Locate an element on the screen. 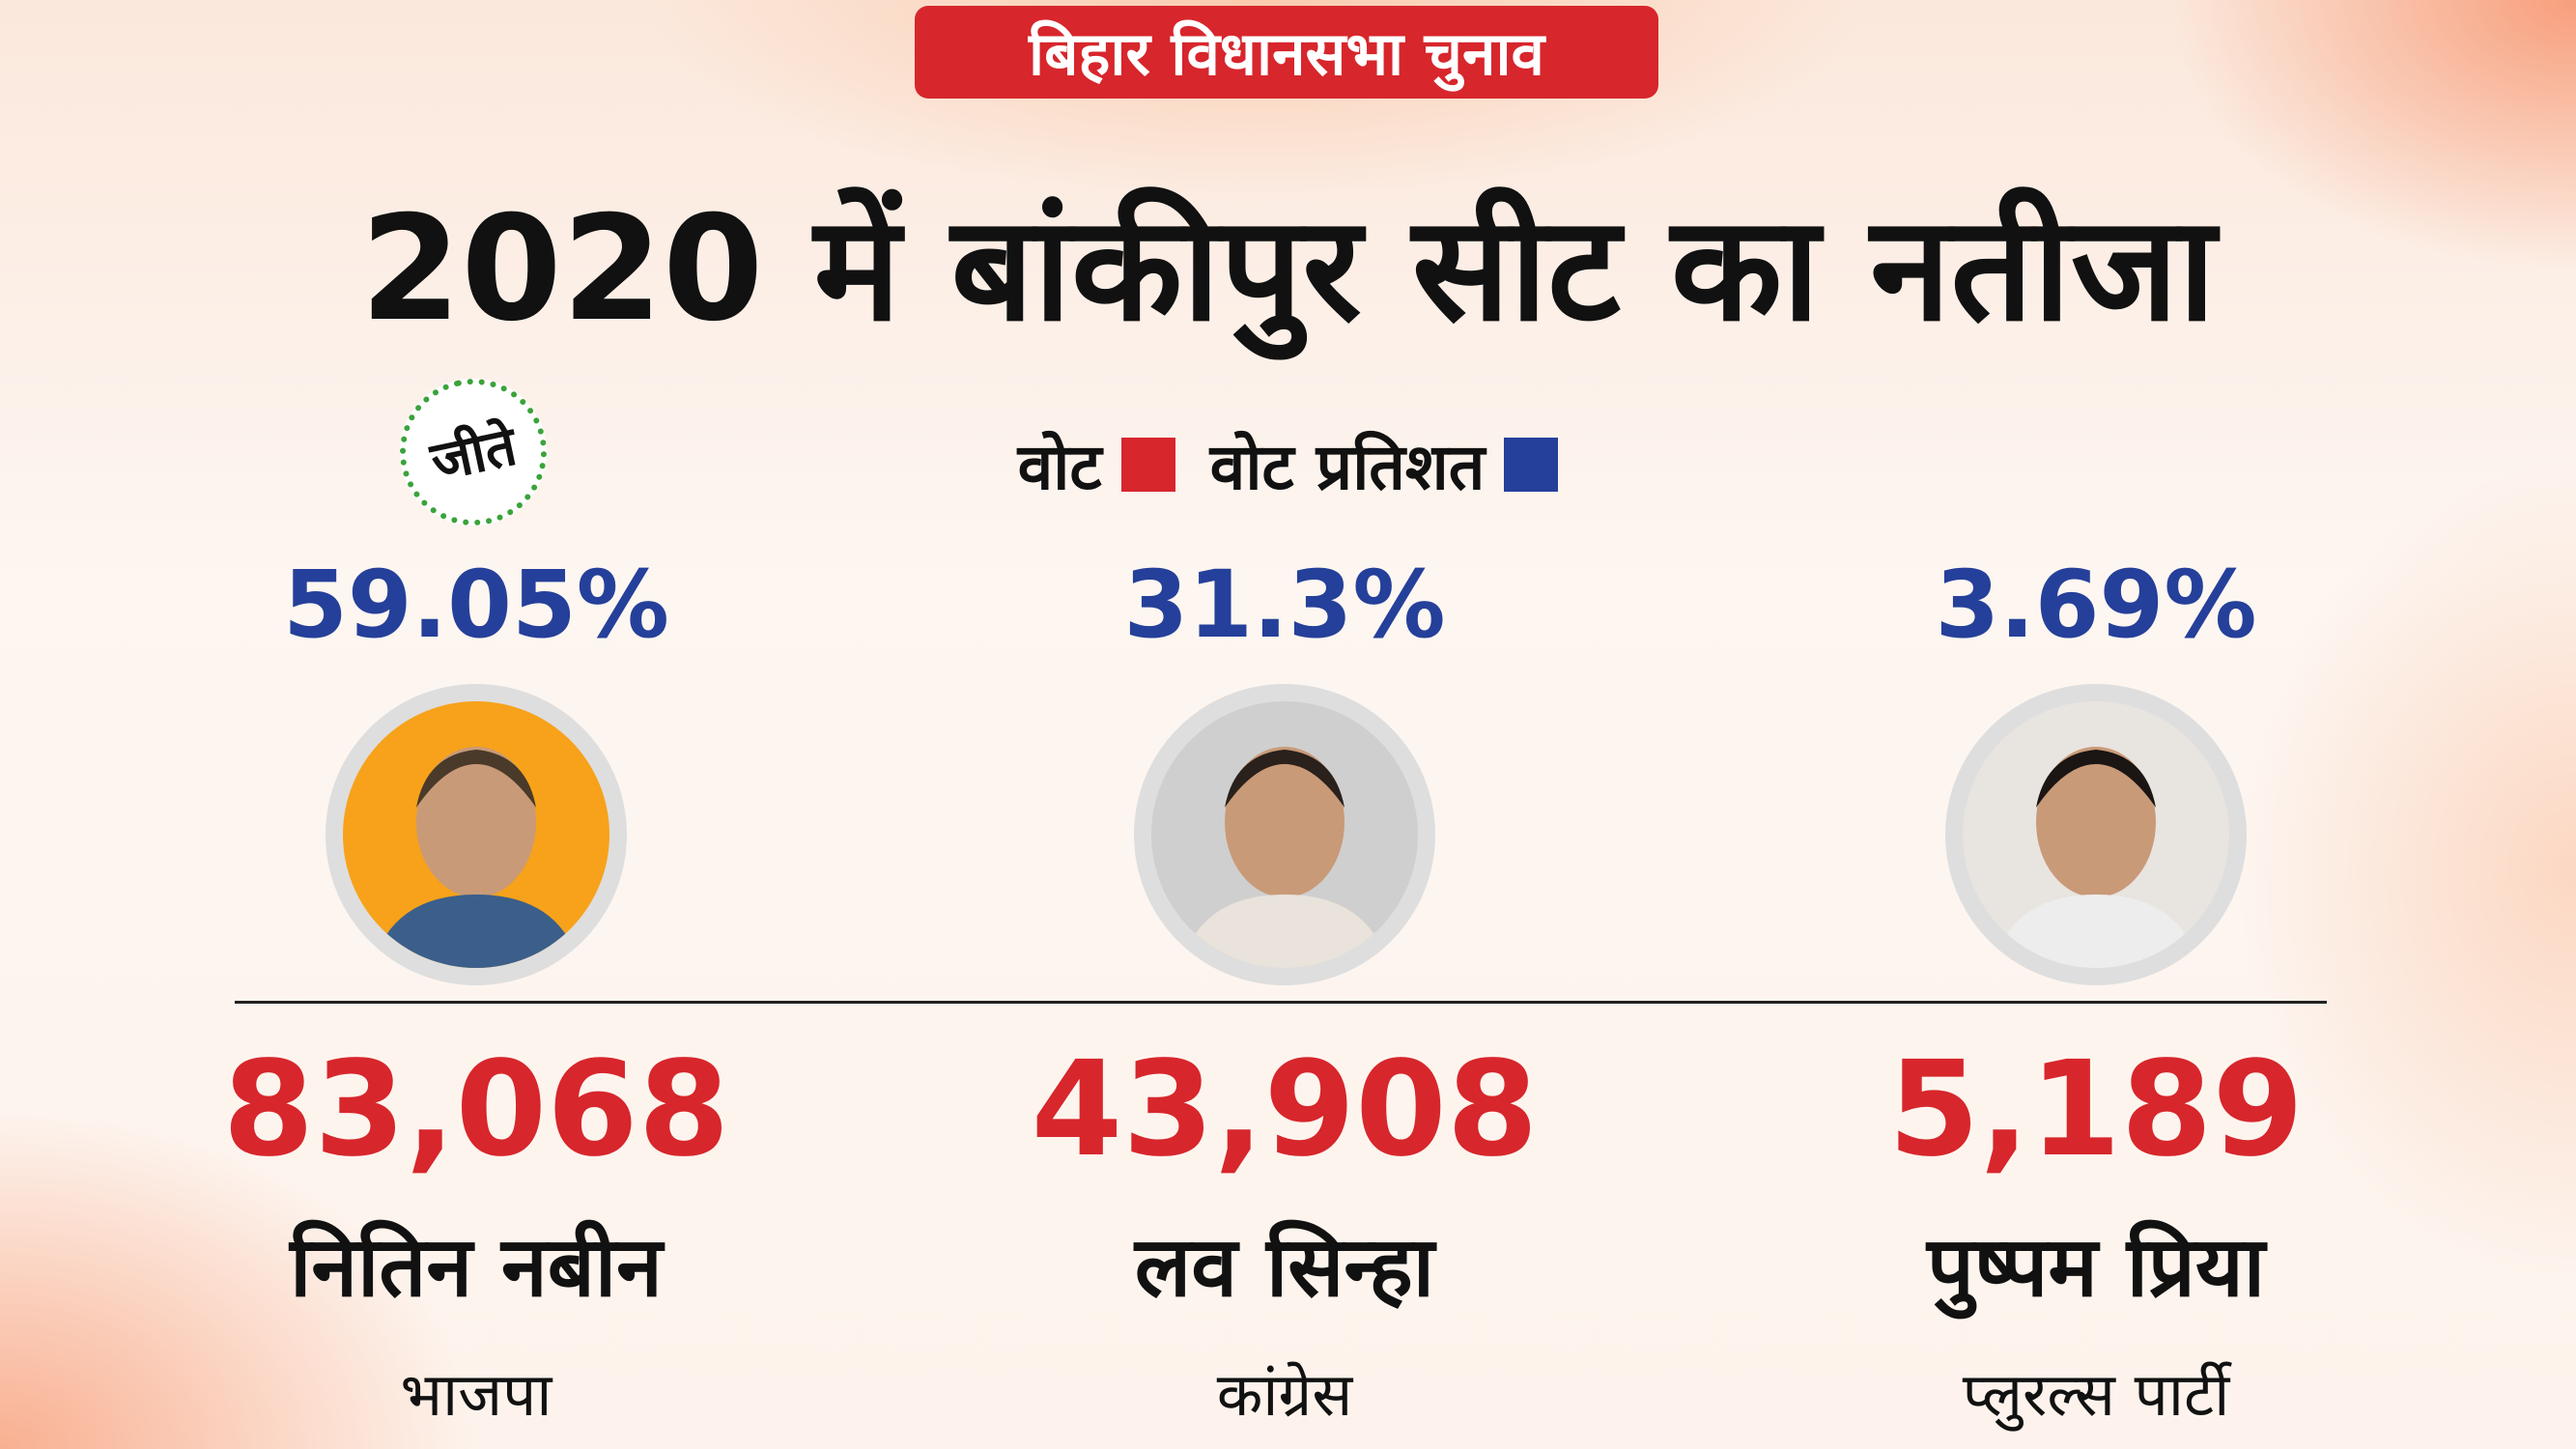 The width and height of the screenshot is (2576, 1449). party-name: कांग्रेस is located at coordinates (1284, 1394).